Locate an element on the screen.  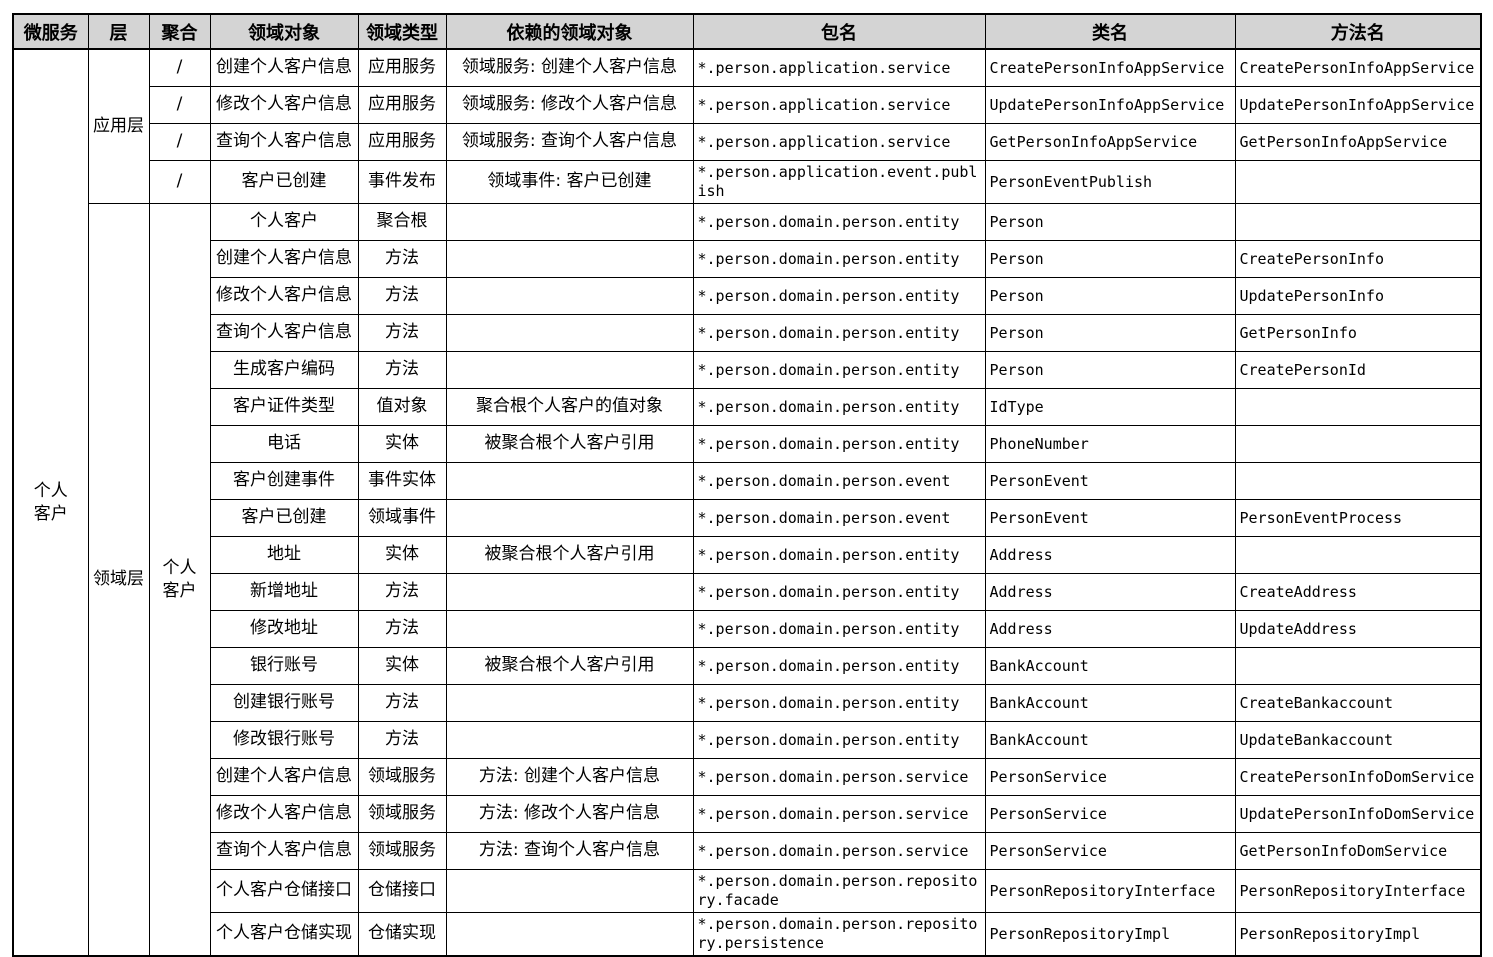
cell-method: UpdatePersonInfoAppService is located at coordinates (1358, 105).